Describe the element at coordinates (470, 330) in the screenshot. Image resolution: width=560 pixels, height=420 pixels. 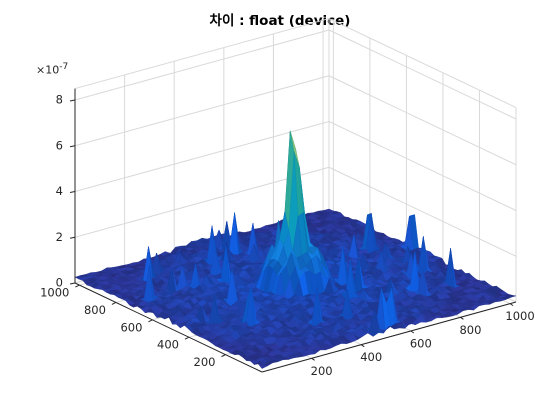
I see `x-tick-label: 800` at that location.